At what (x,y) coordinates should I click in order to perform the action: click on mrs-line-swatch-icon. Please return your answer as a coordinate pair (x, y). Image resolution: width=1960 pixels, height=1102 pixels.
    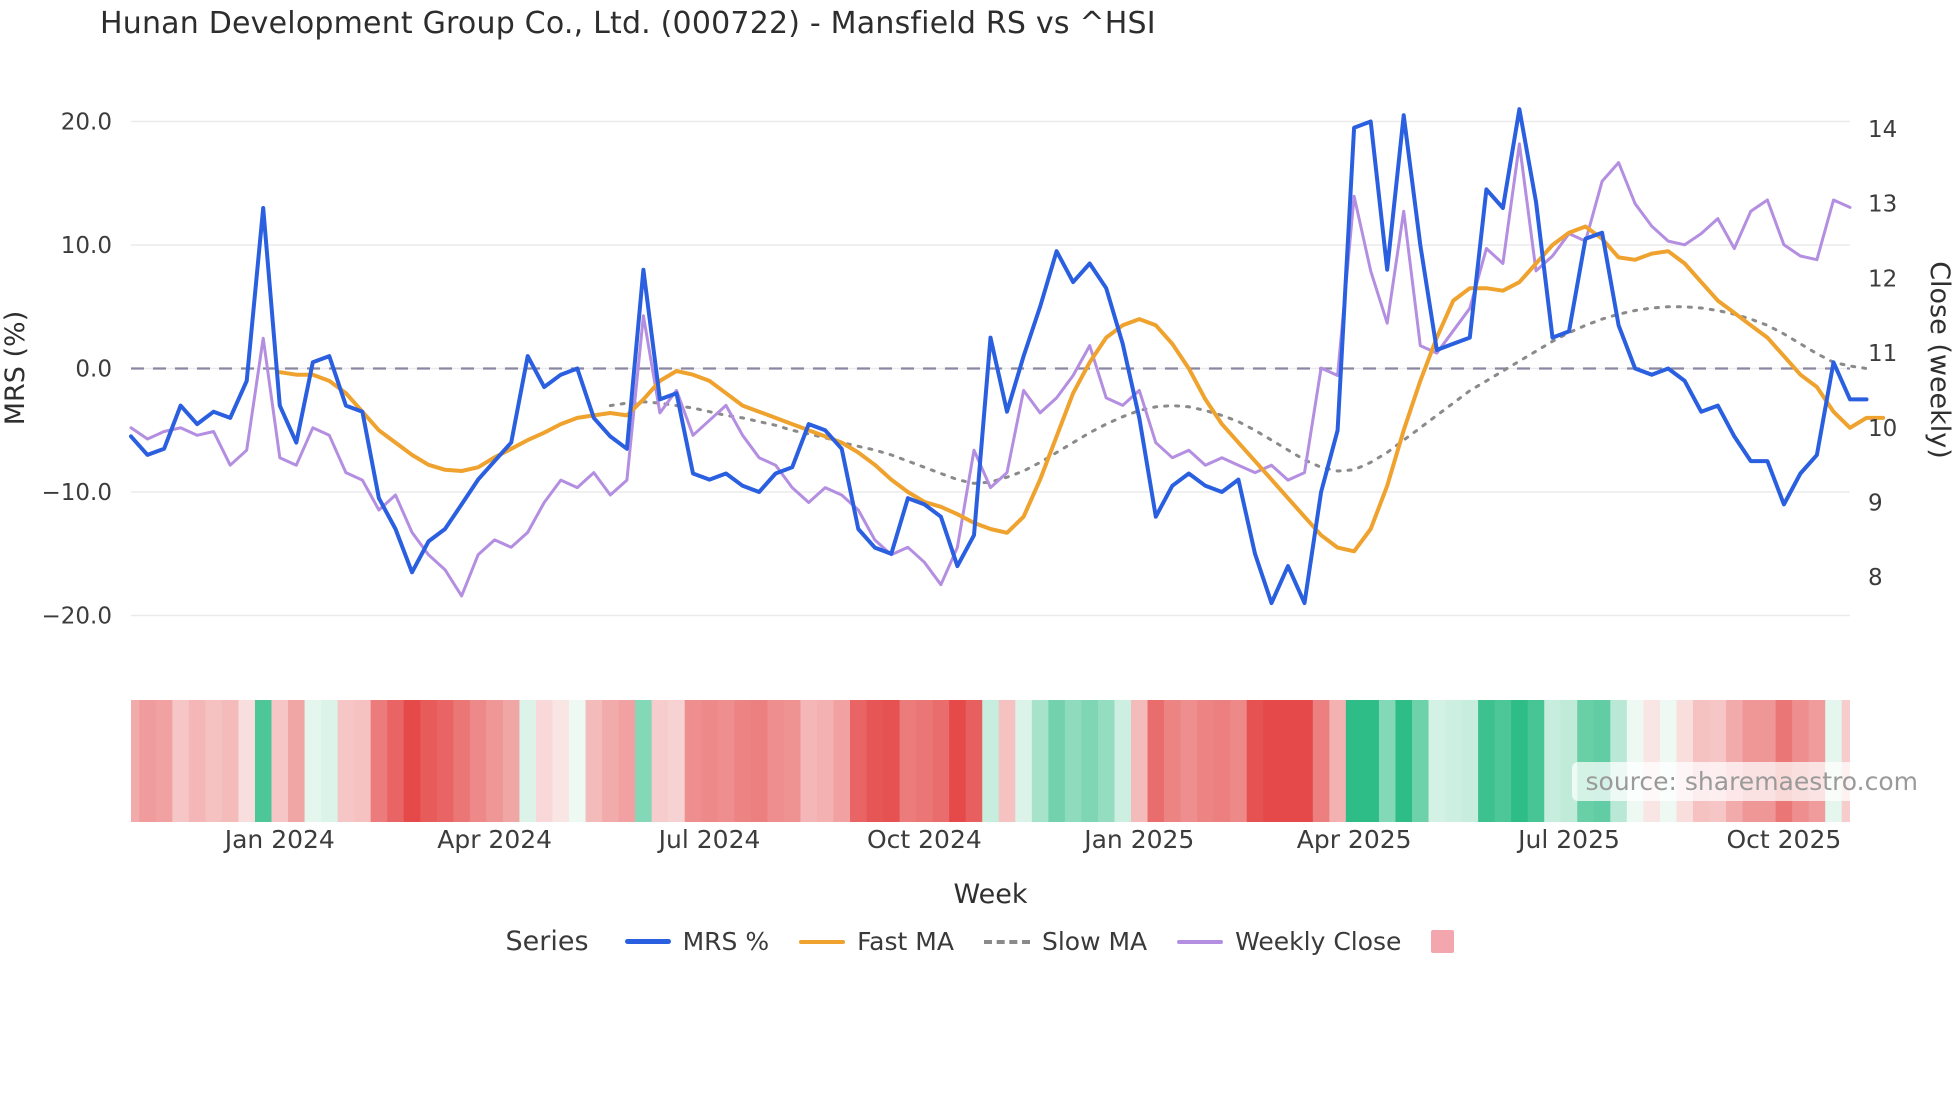
    Looking at the image, I should click on (647, 941).